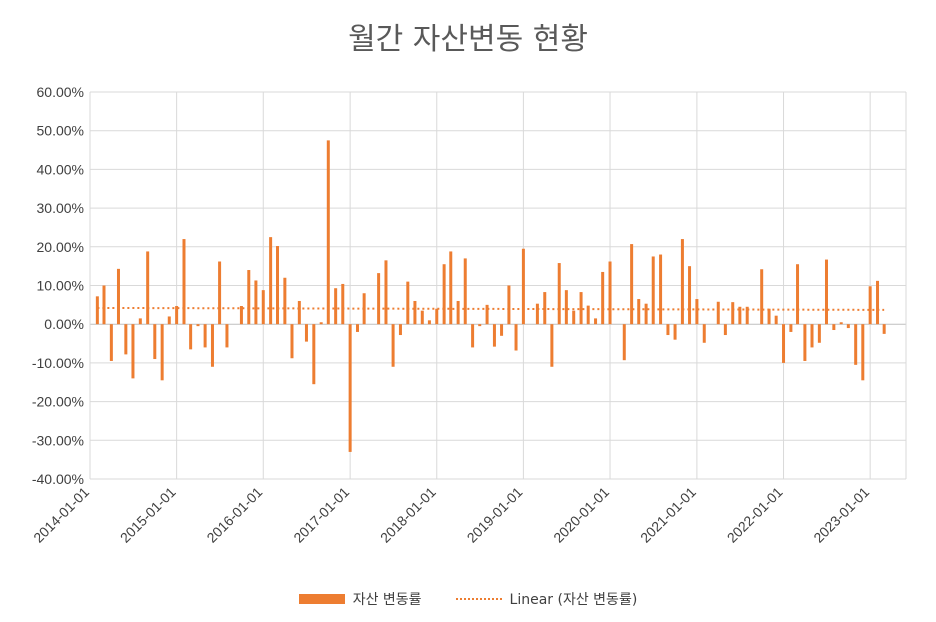  Describe the element at coordinates (573, 600) in the screenshot. I see `legend-label-trendline: Linear (자산 변동률)` at that location.